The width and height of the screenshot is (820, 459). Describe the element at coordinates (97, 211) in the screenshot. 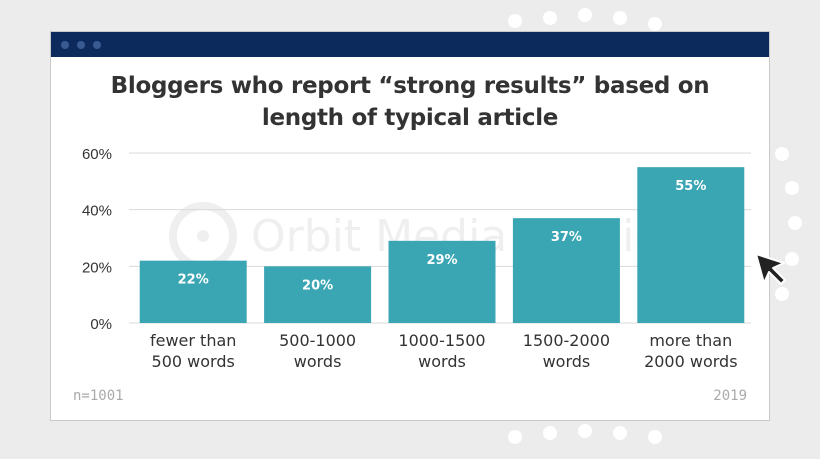

I see `y-tick-label: 40%` at that location.